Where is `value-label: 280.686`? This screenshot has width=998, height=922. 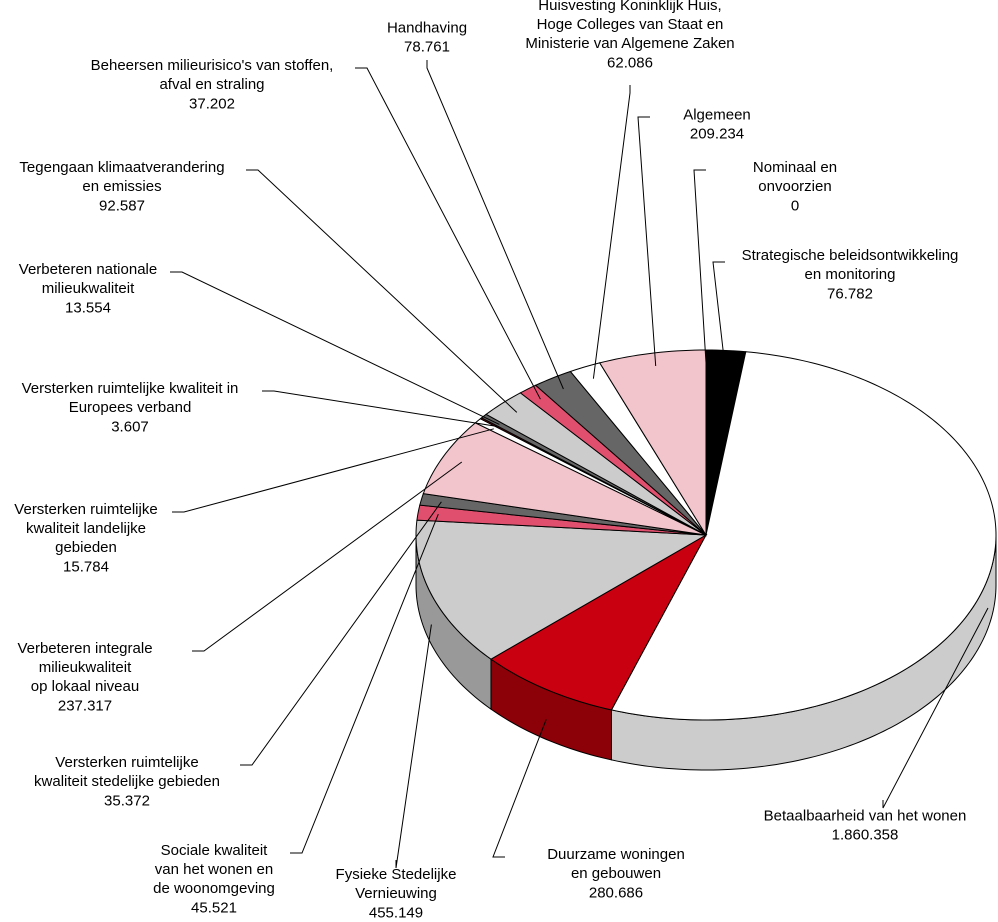 value-label: 280.686 is located at coordinates (616, 892).